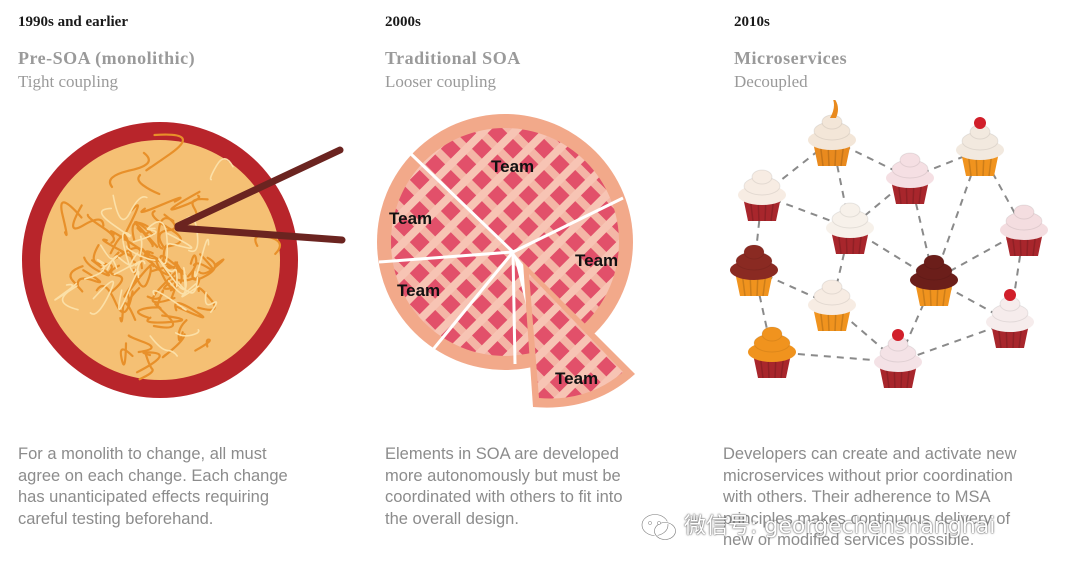 This screenshot has height=574, width=1080. I want to click on description-line: principles makes continuous delivery of, so click(867, 518).